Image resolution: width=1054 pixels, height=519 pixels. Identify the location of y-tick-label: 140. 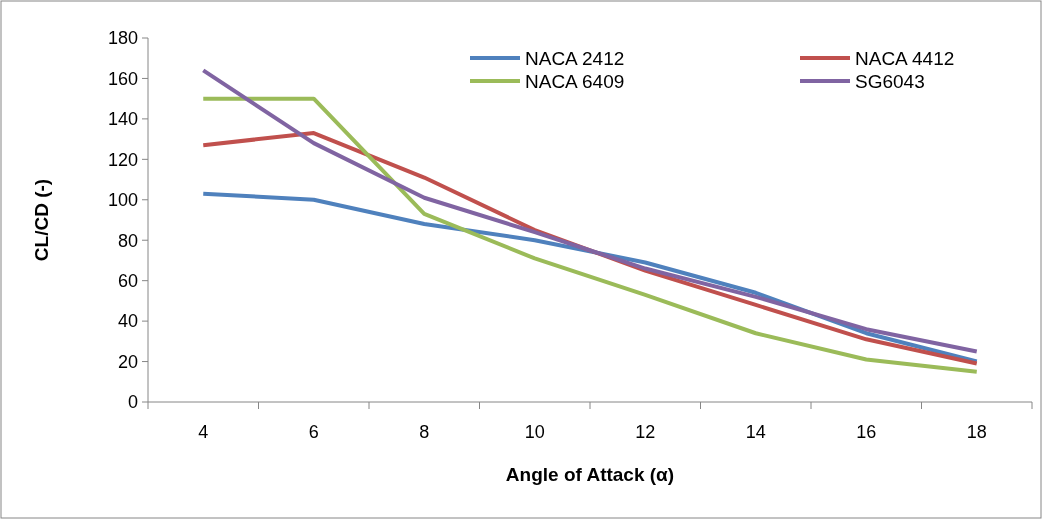
(122, 119).